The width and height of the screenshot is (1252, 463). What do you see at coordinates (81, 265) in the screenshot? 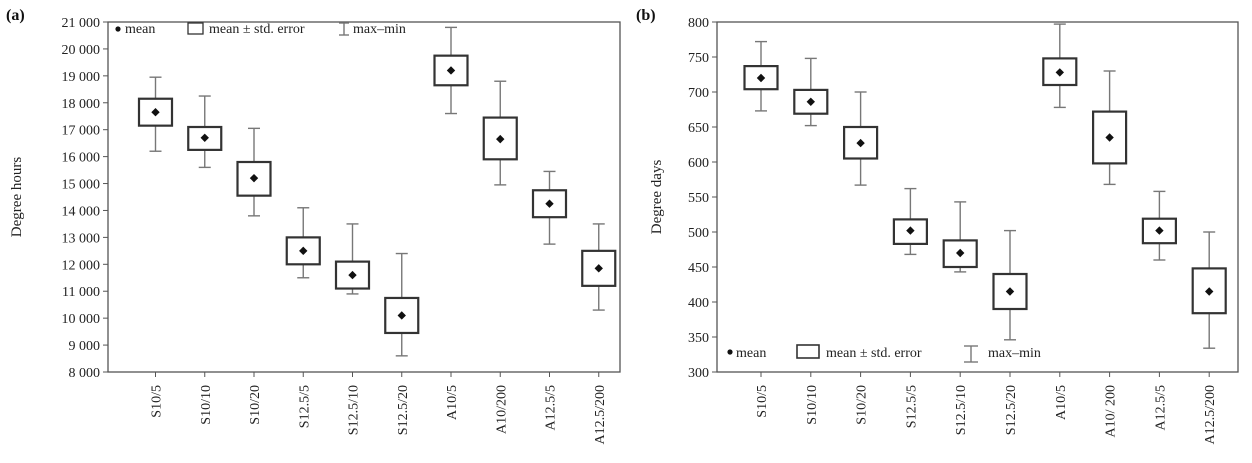
I see `y-tick-label: 12 000` at bounding box center [81, 265].